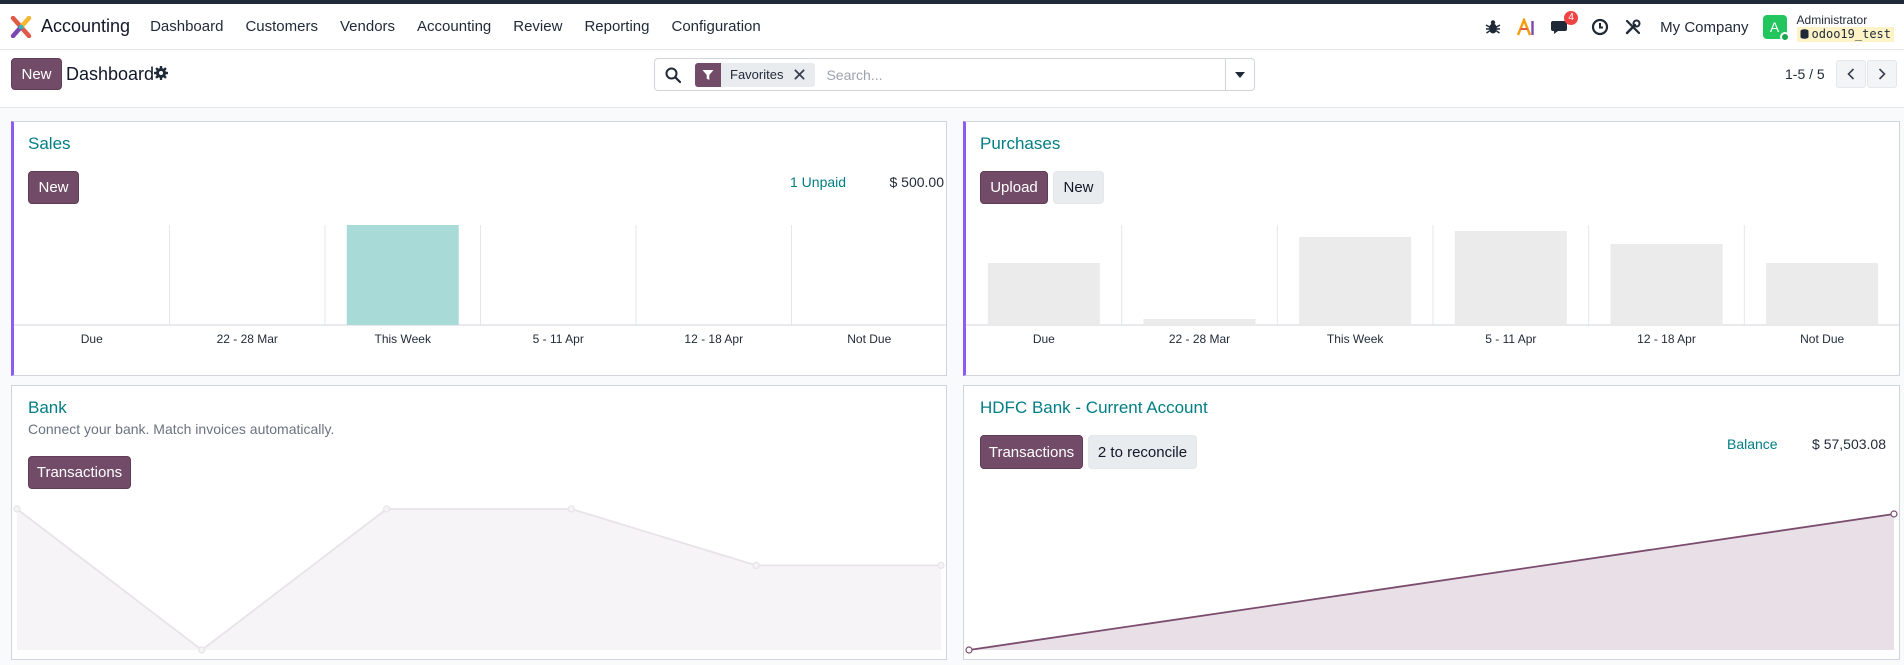  Describe the element at coordinates (708, 74) in the screenshot. I see `filter-icon` at that location.